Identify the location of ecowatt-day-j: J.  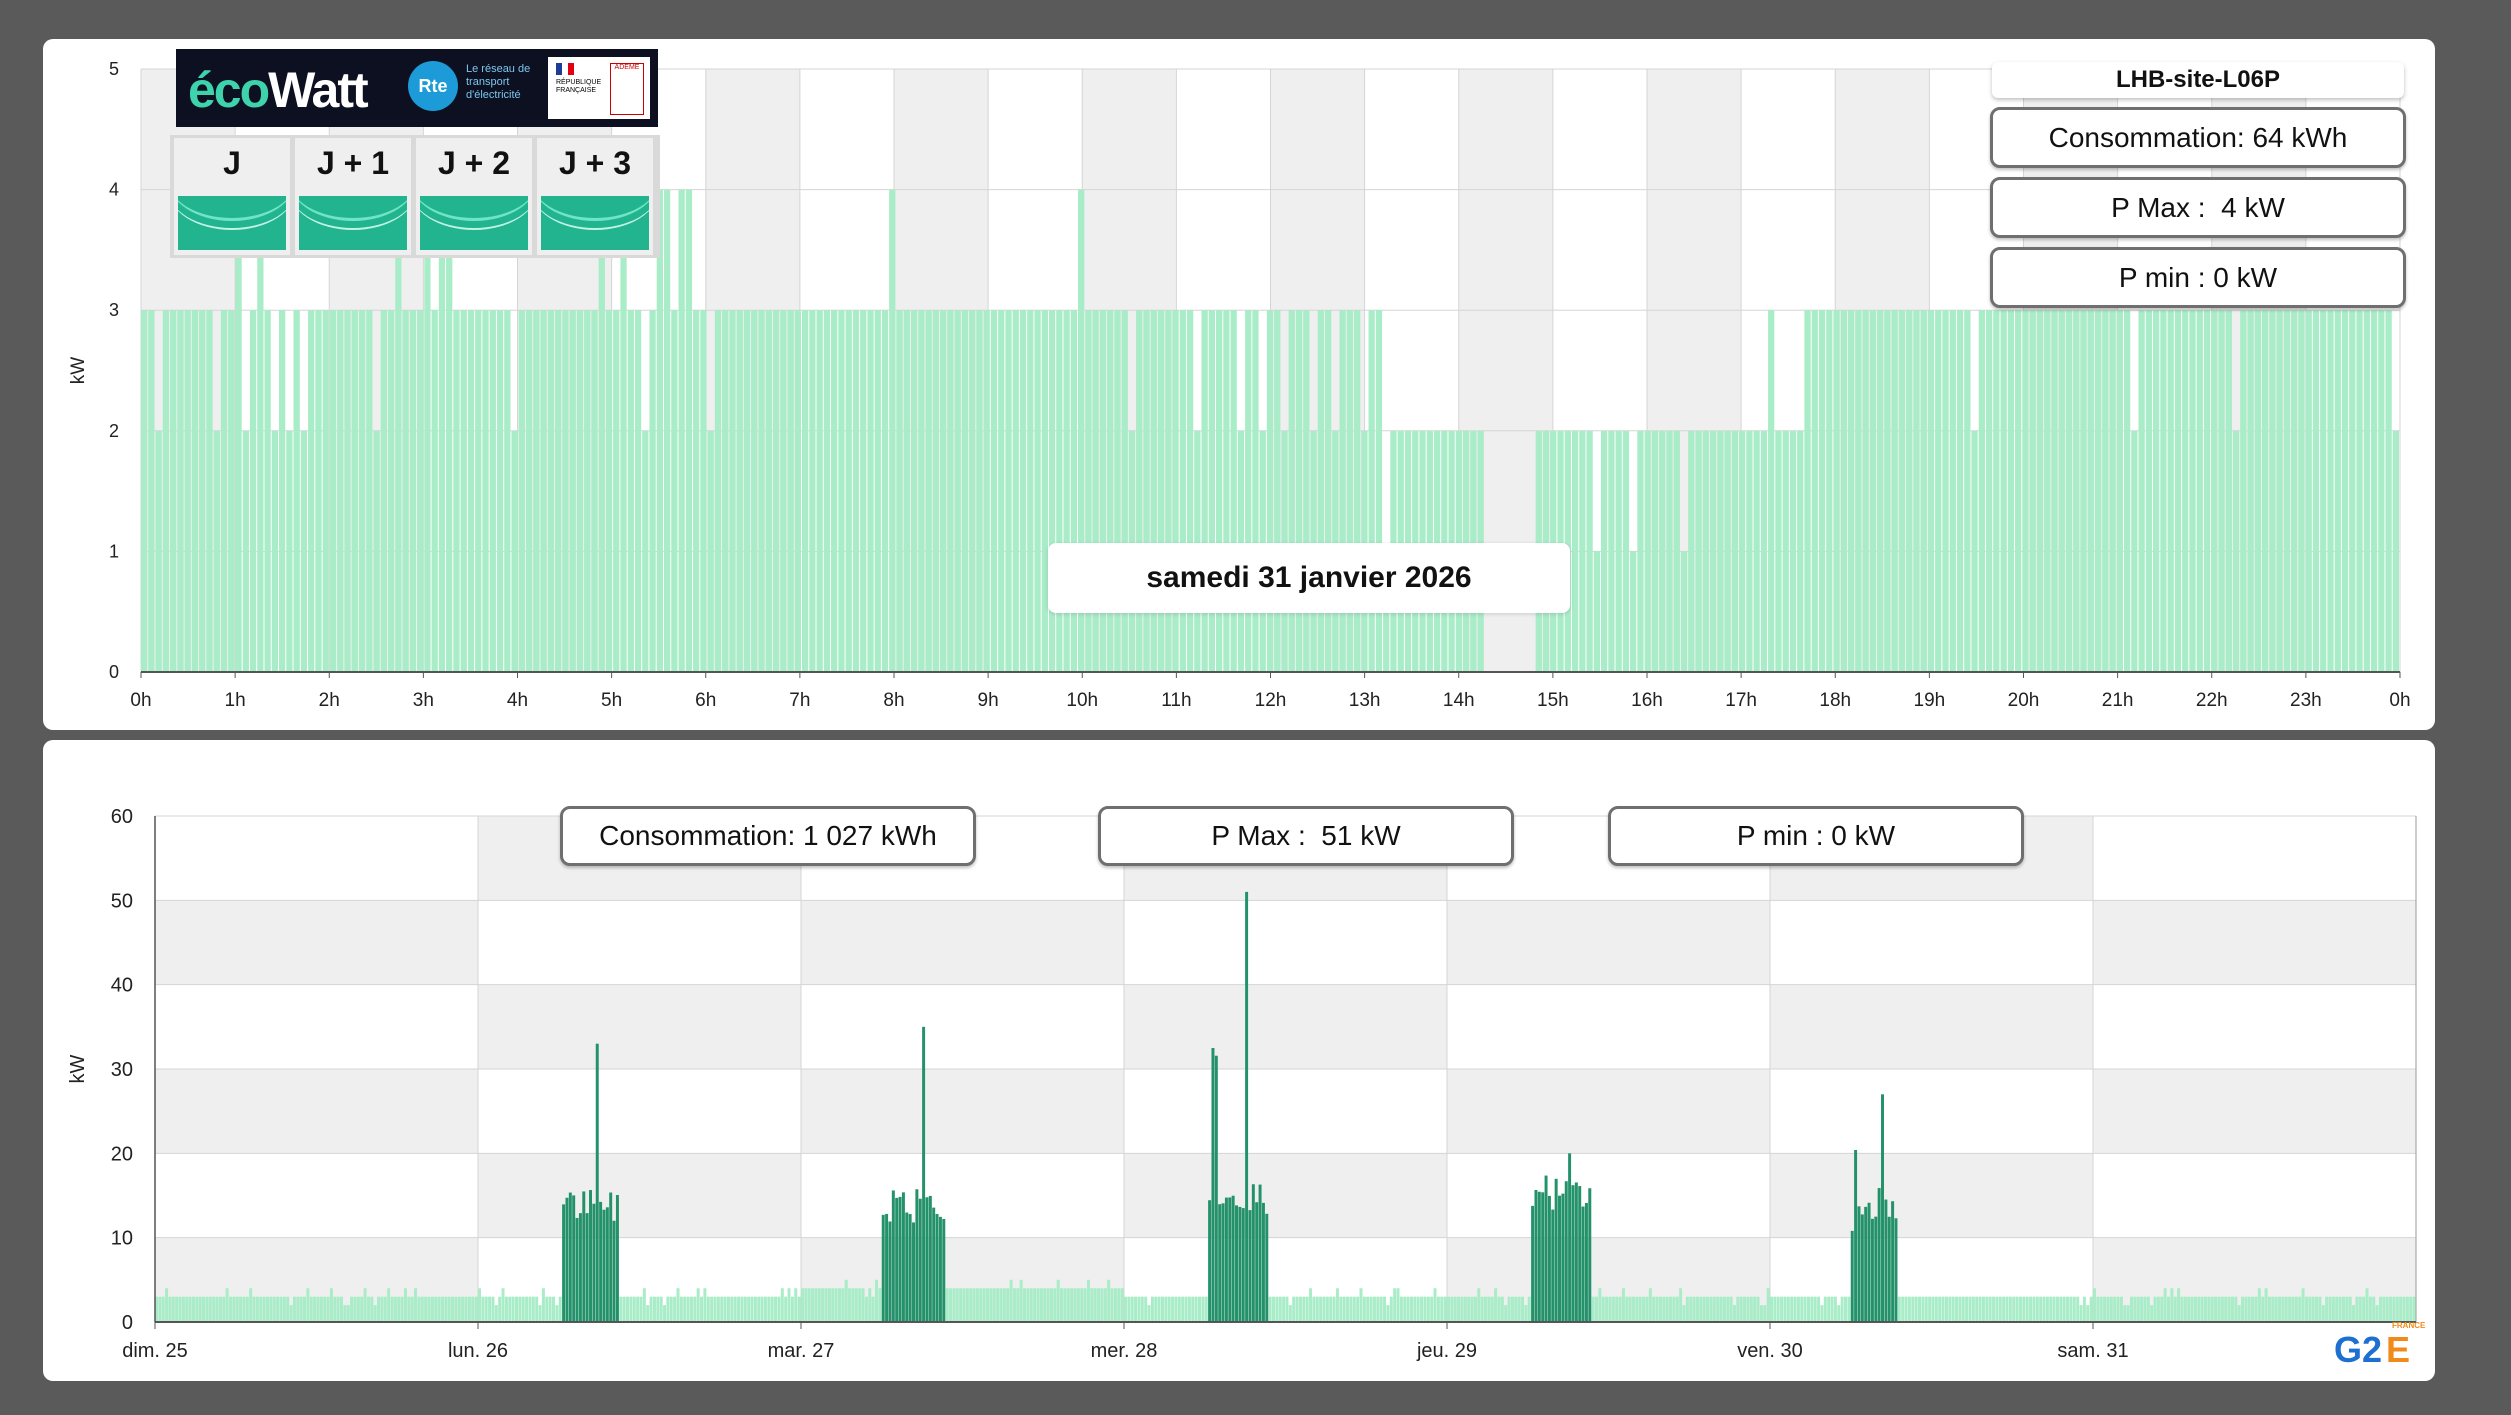
(232, 196).